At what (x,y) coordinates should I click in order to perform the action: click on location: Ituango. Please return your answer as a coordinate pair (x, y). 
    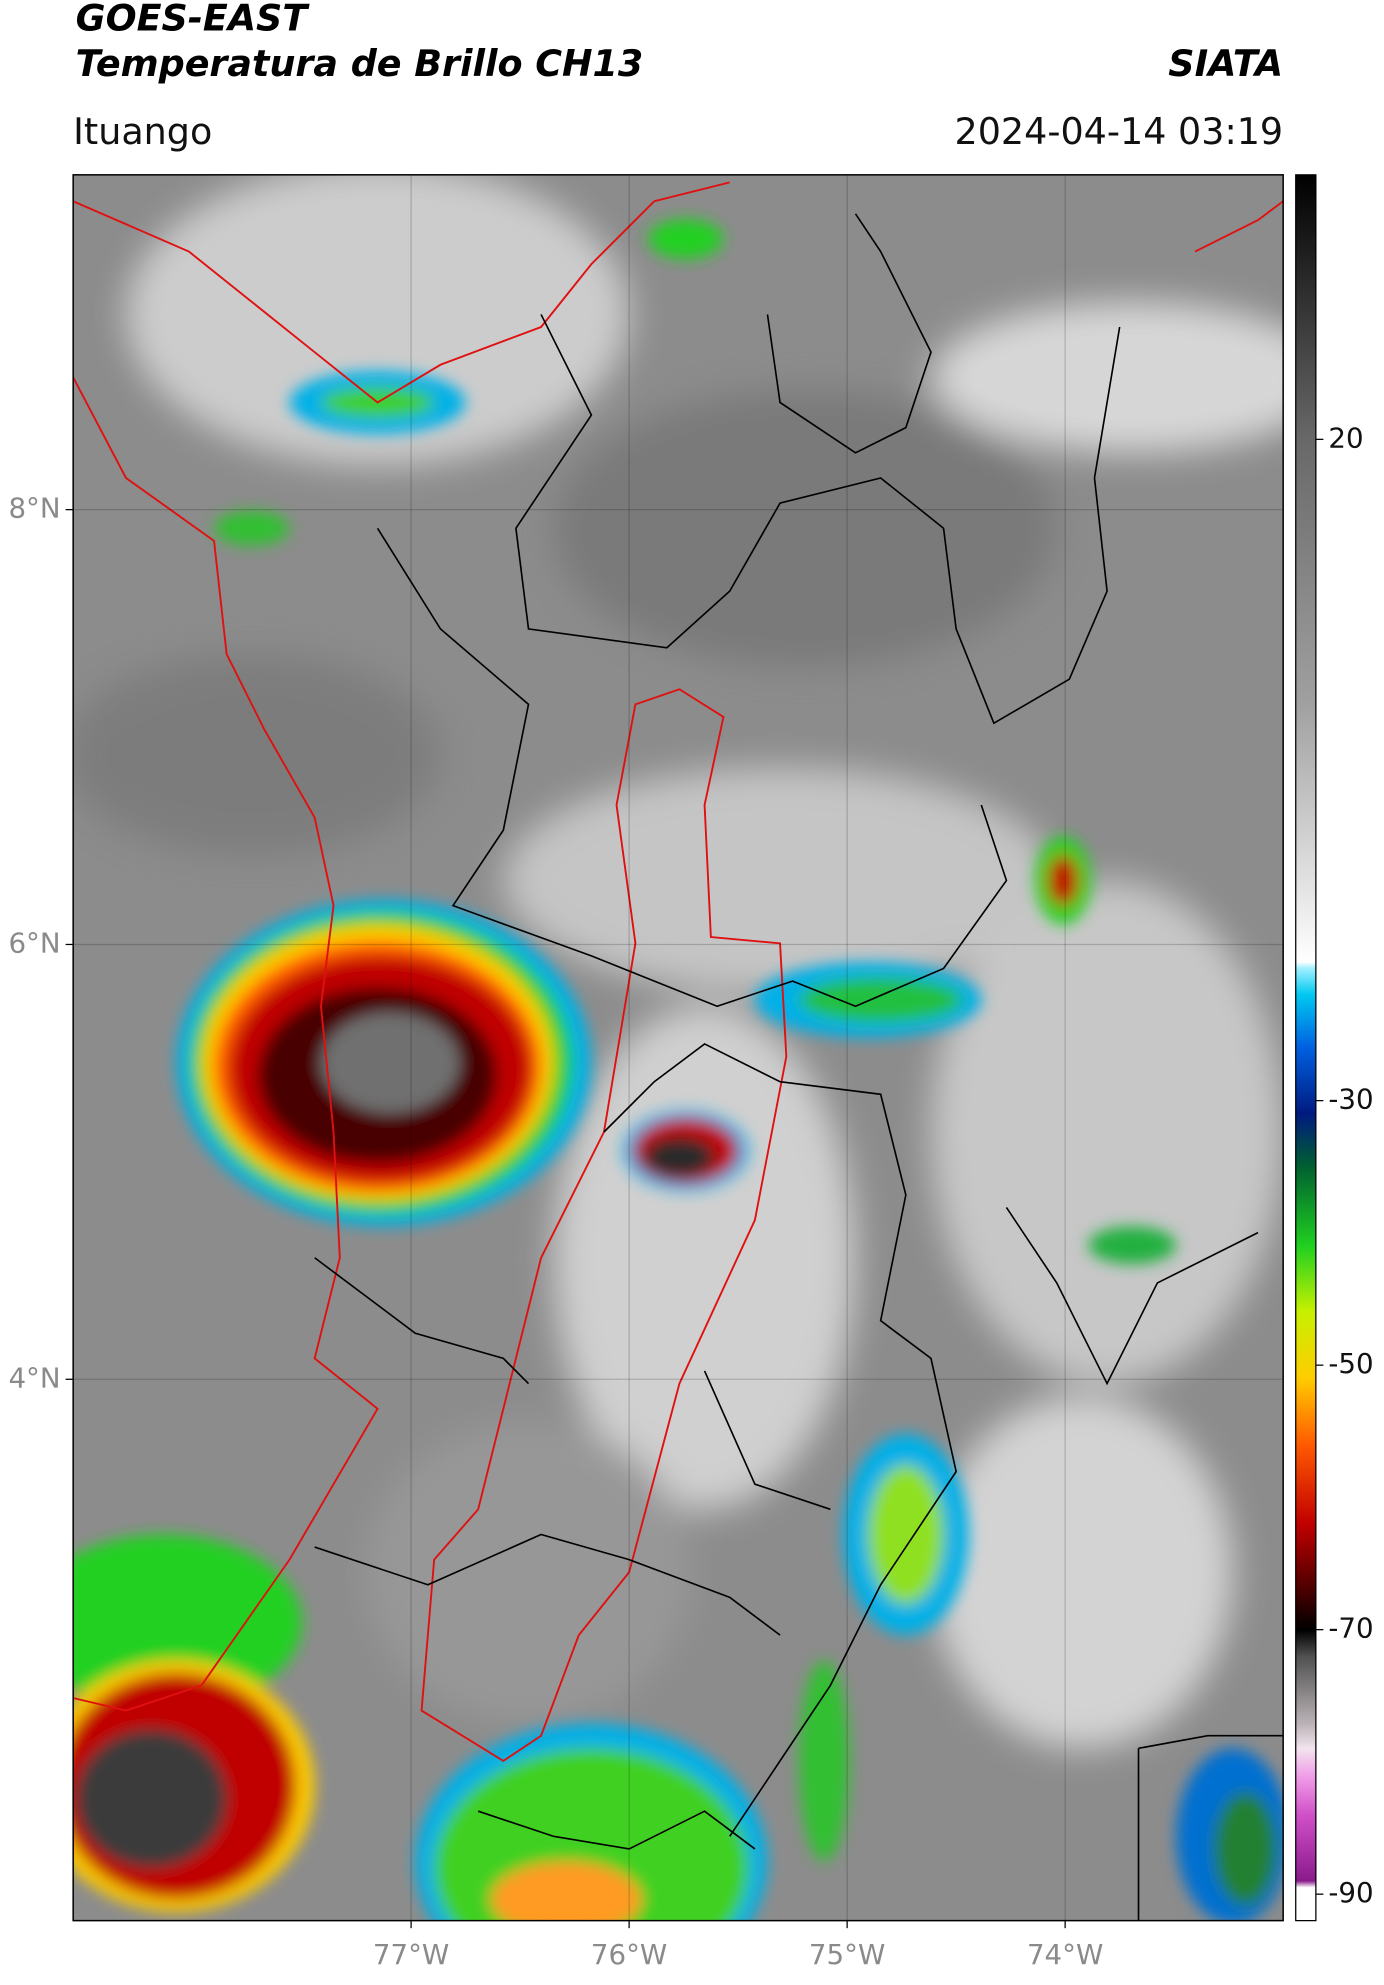
    Looking at the image, I should click on (142, 131).